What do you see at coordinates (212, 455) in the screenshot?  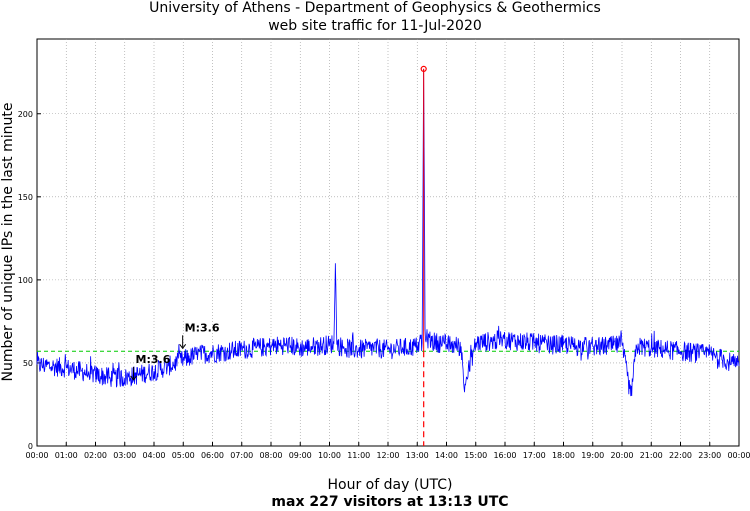 I see `x-tick-label: 06:00` at bounding box center [212, 455].